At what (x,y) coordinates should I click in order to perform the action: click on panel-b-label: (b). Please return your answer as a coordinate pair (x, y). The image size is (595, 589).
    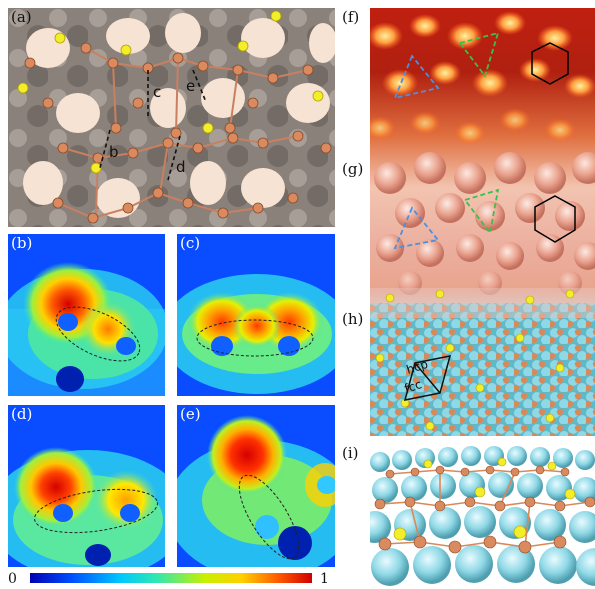
    Looking at the image, I should click on (22, 243).